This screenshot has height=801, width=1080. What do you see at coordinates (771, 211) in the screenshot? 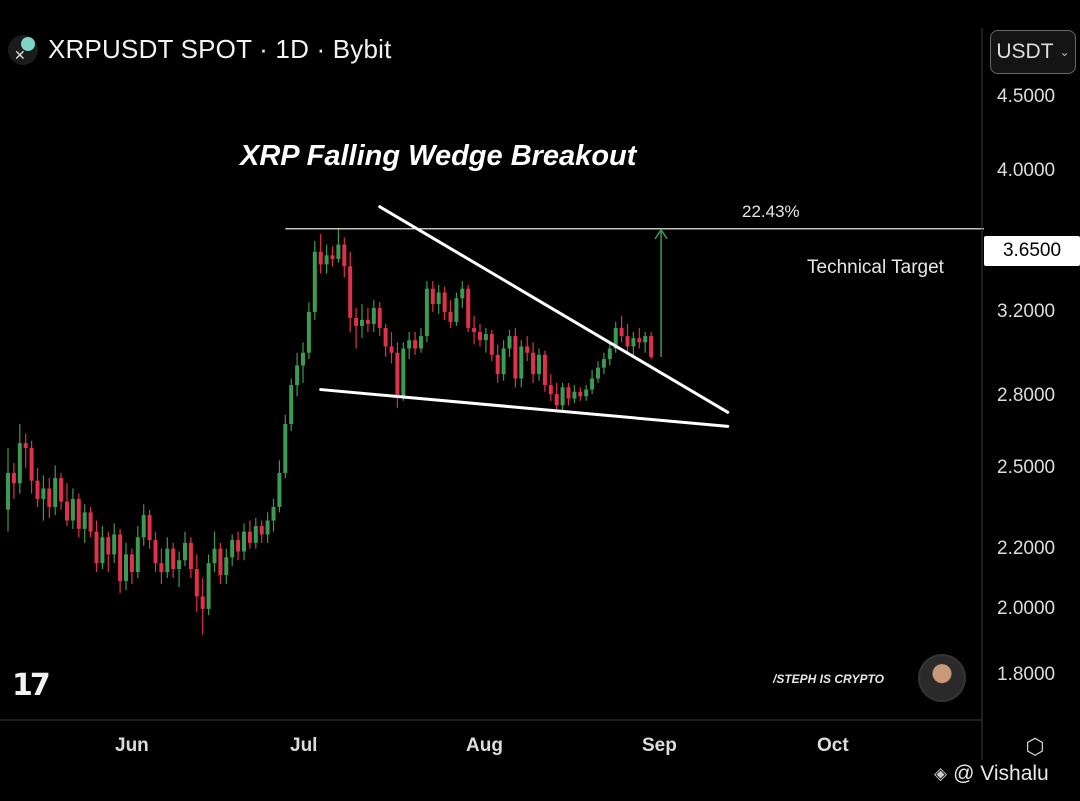
I see `gain-percent-label: 22.43%` at bounding box center [771, 211].